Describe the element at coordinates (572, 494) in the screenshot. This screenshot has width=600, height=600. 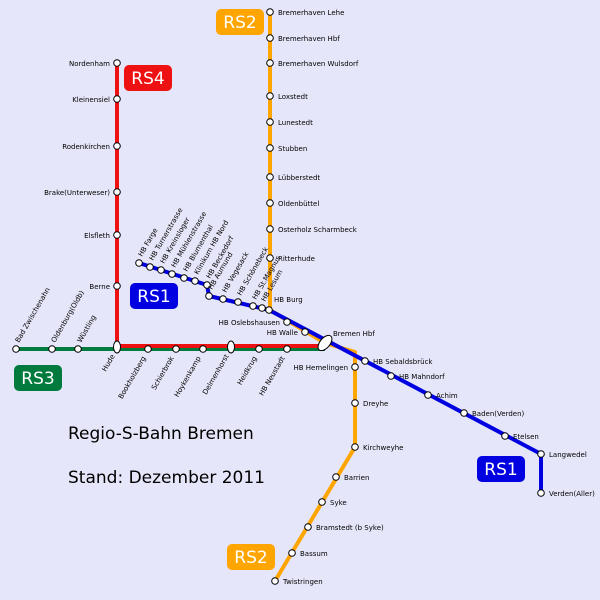
I see `station-label: Verden(Aller)` at that location.